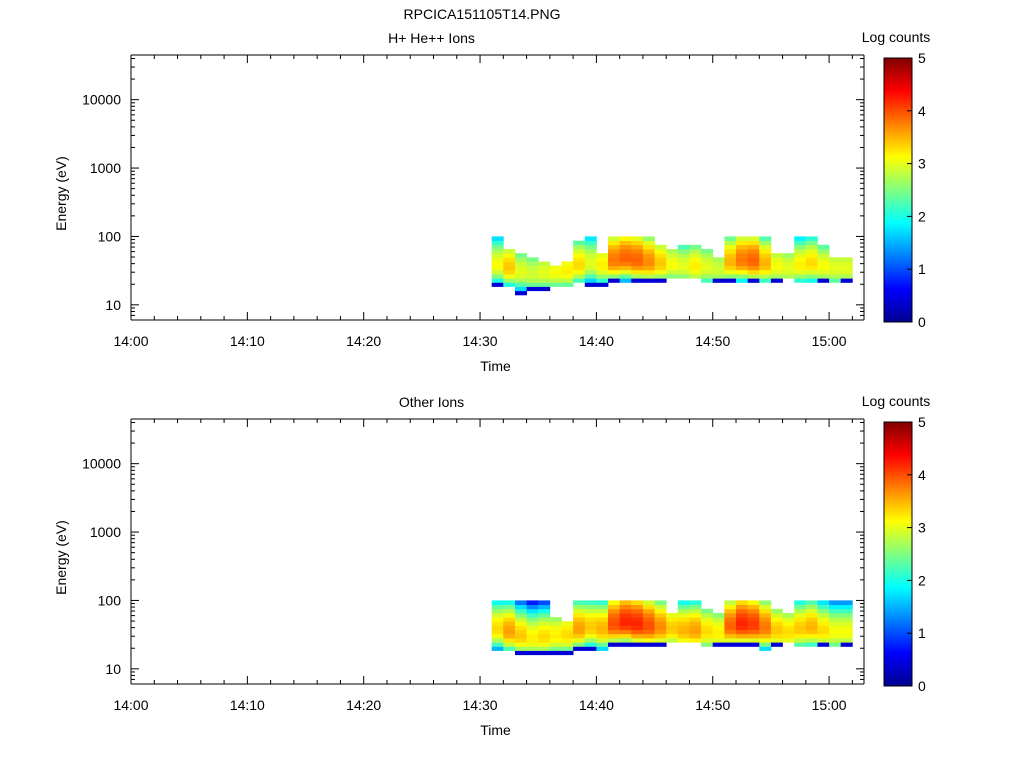 The image size is (1024, 768). What do you see at coordinates (829, 705) in the screenshot?
I see `x-tick-label: 15:00` at bounding box center [829, 705].